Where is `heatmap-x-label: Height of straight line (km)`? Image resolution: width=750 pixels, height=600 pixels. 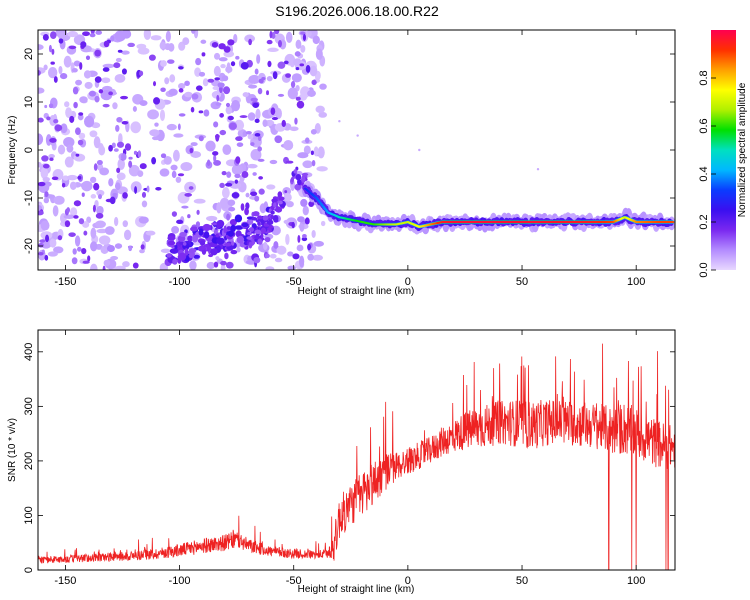 heatmap-x-label: Height of straight line (km) is located at coordinates (356, 291).